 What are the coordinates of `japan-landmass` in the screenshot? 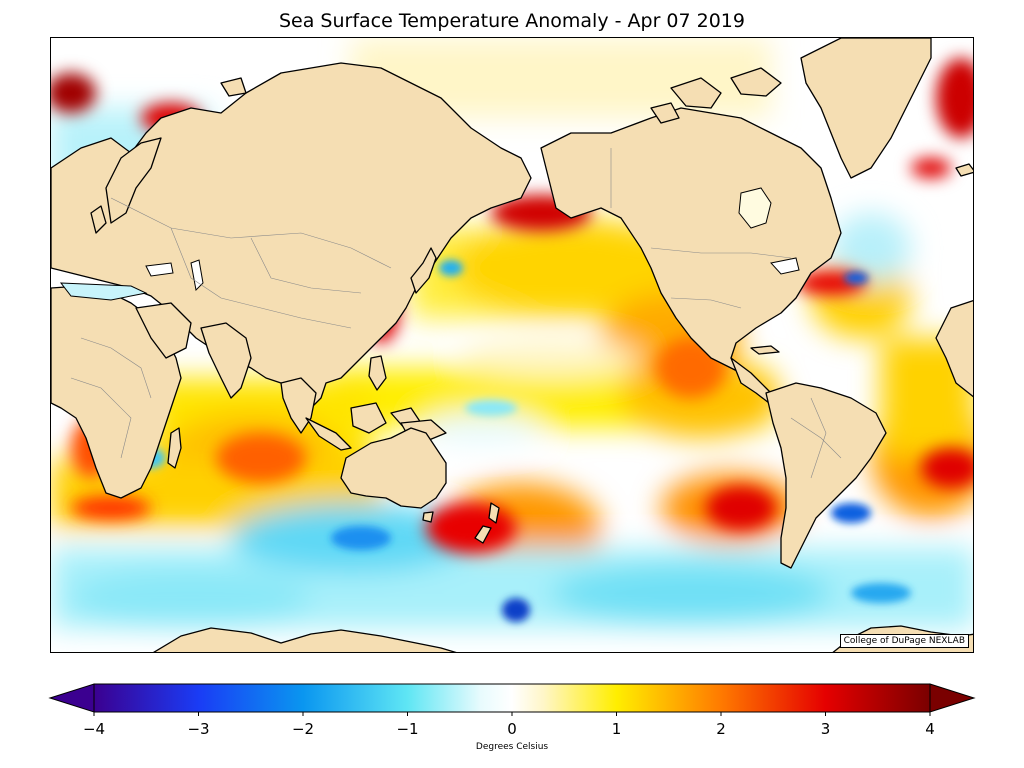 It's located at (423, 270).